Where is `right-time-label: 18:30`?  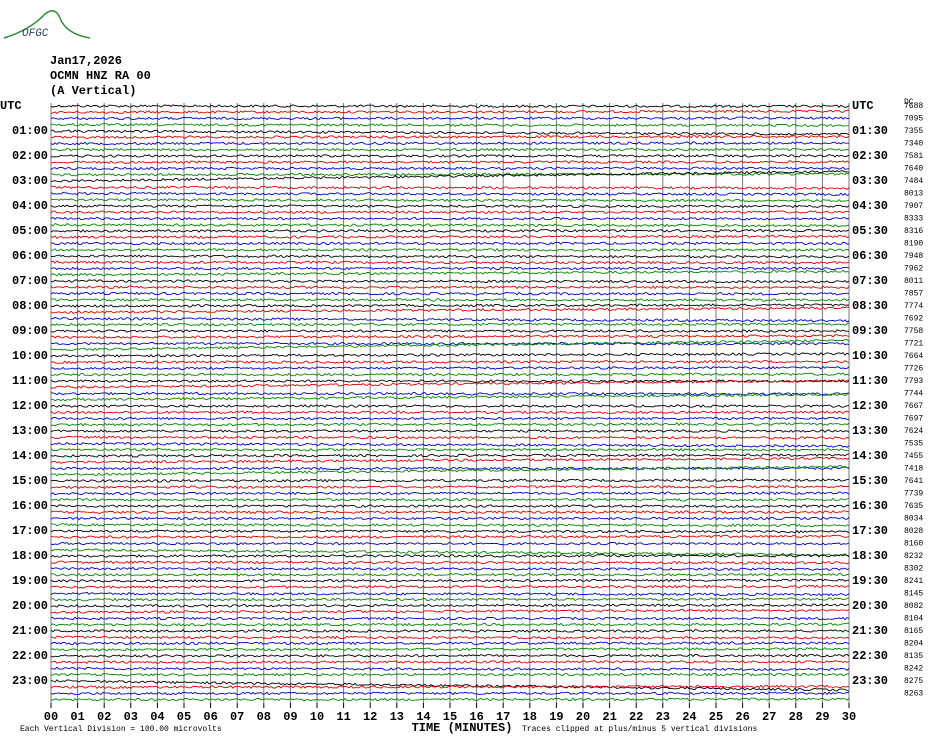 right-time-label: 18:30 is located at coordinates (870, 556).